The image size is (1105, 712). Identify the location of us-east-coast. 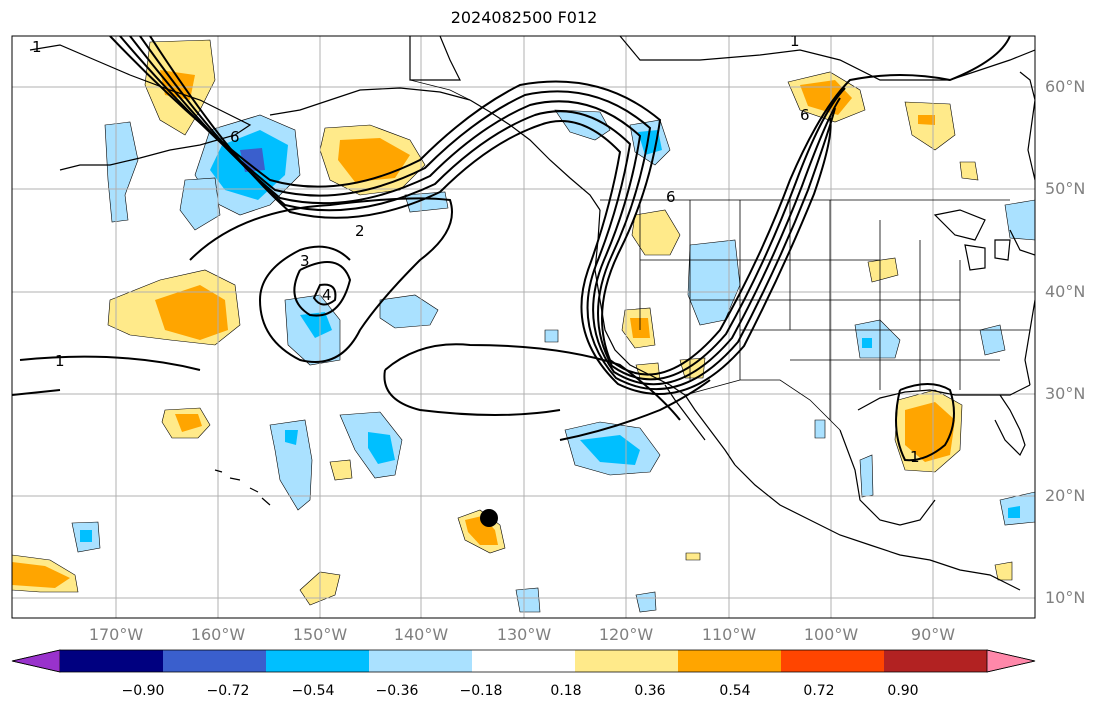
(1022, 307).